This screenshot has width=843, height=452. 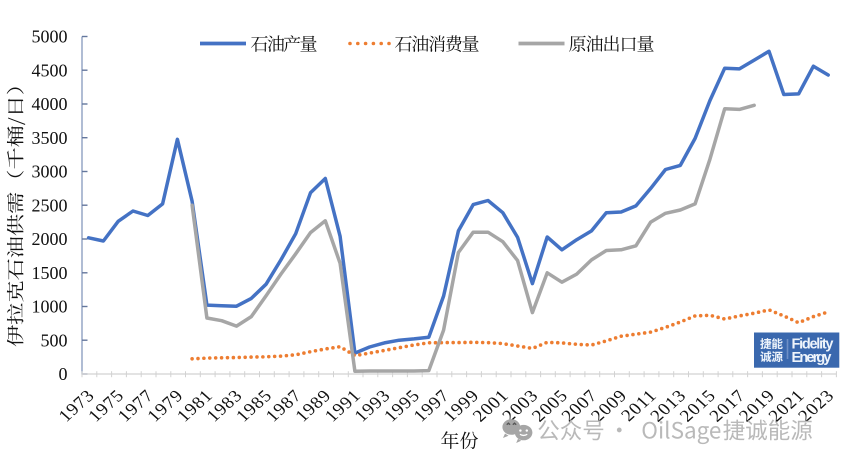 What do you see at coordinates (284, 44) in the screenshot?
I see `svg-text: 石油产量` at bounding box center [284, 44].